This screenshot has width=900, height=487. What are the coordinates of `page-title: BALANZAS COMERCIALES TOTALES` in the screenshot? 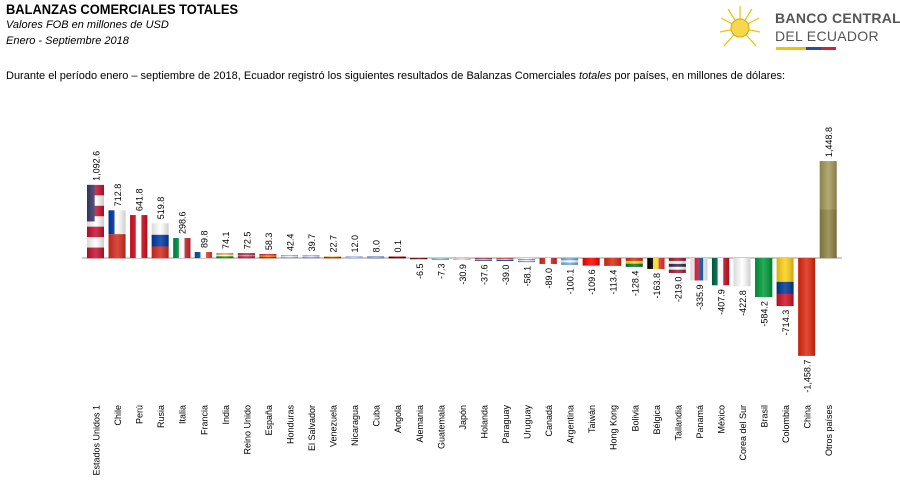 It's located at (122, 9).